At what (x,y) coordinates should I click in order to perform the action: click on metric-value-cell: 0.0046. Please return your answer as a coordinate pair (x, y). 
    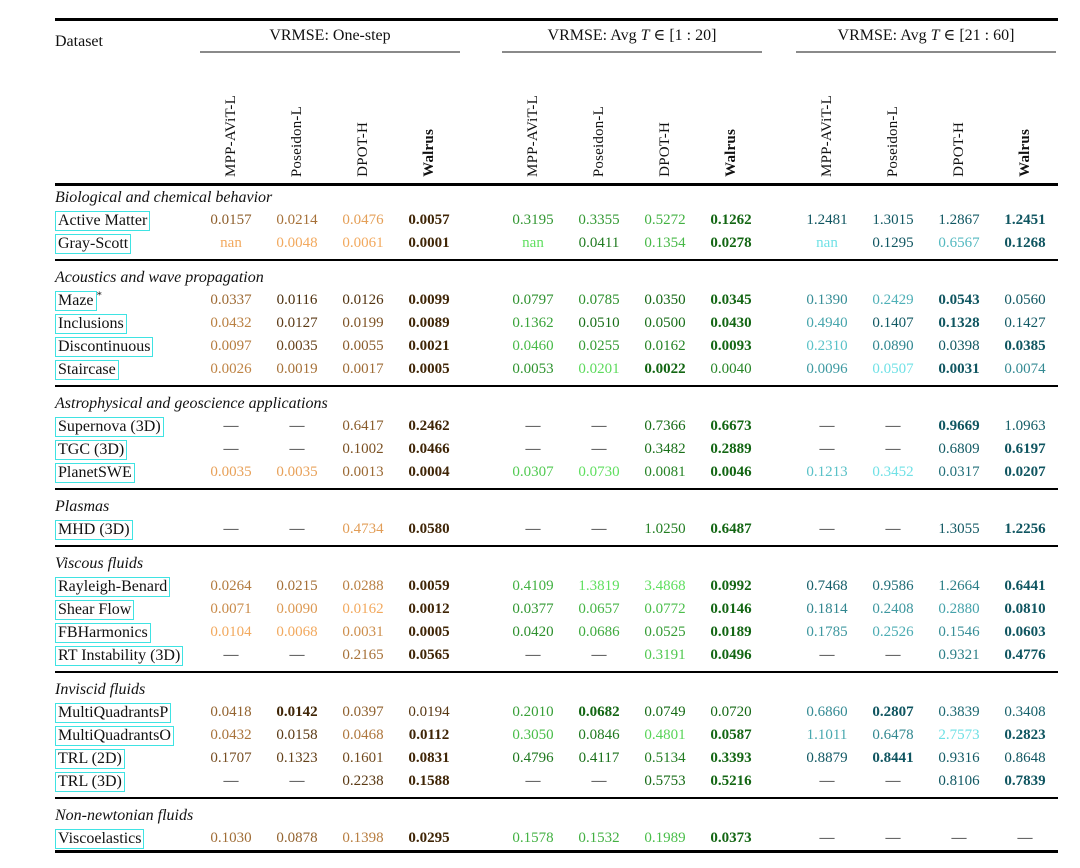
    Looking at the image, I should click on (731, 472).